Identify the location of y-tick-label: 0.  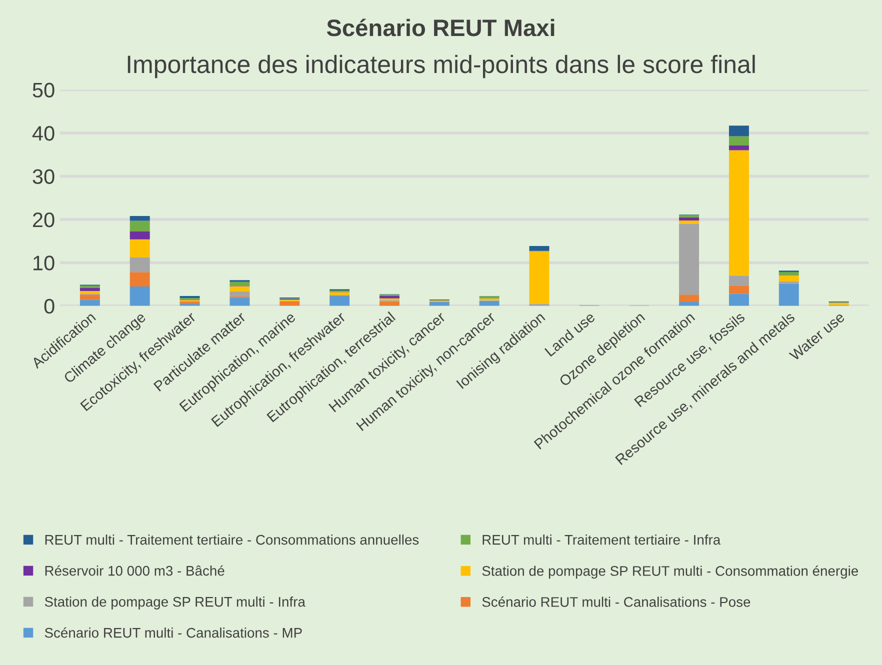
(49, 306).